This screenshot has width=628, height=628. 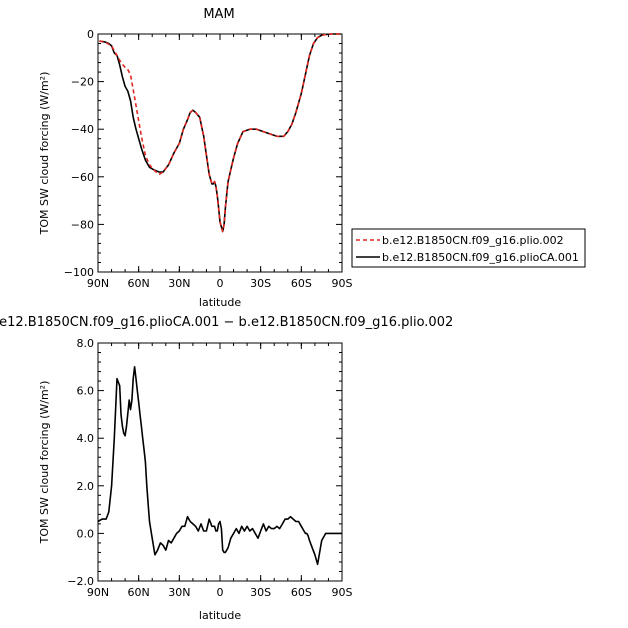 What do you see at coordinates (79, 272) in the screenshot?
I see `top-y-tick-label: −100` at bounding box center [79, 272].